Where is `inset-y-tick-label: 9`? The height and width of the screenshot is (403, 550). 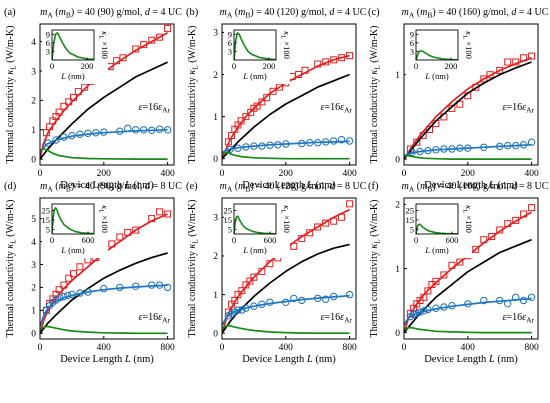 inset-y-tick-label: 9 is located at coordinates (412, 34).